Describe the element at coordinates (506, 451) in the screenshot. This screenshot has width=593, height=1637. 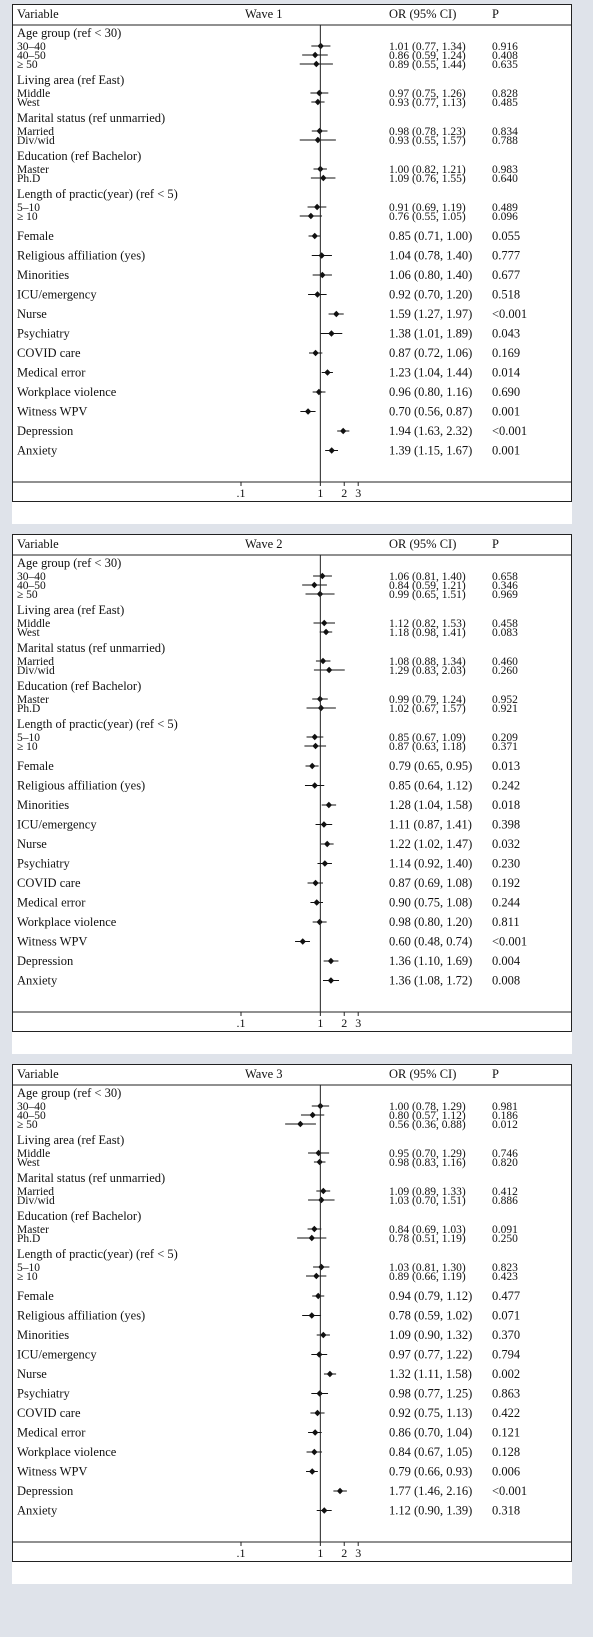
I see `p-value: 0.001` at that location.